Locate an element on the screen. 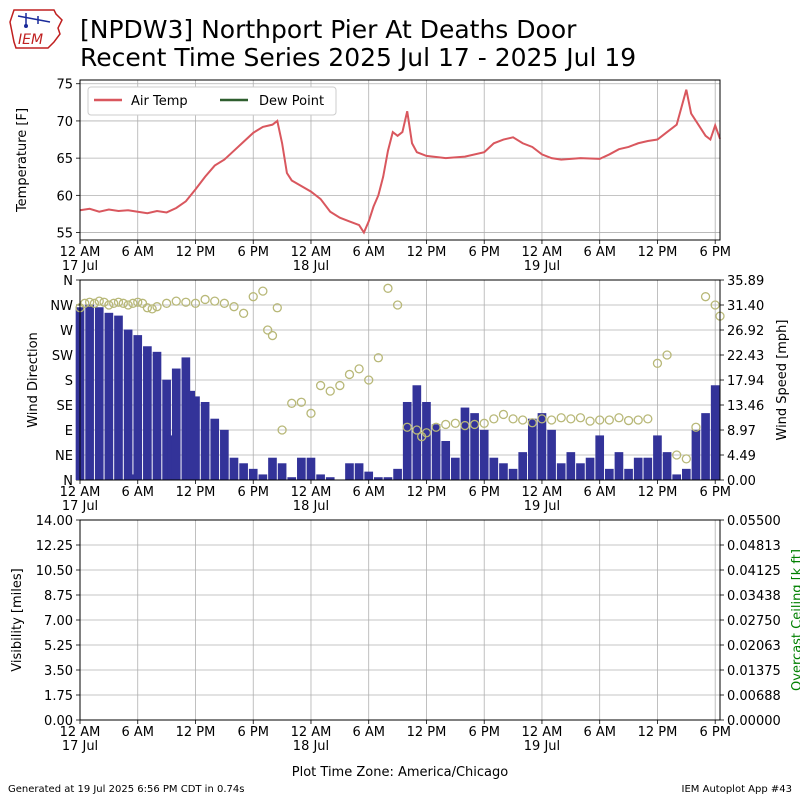 Image resolution: width=800 pixels, height=800 pixels. wind-dir-ytick-label: SW is located at coordinates (62, 356).